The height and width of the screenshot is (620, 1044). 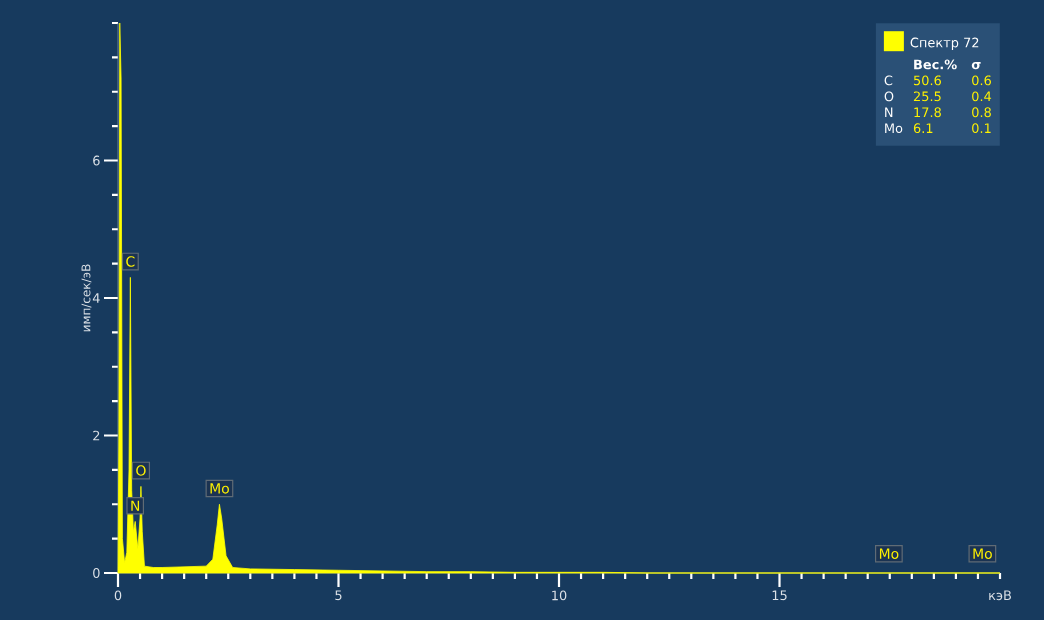 I want to click on y-tick-label: 6, so click(x=96, y=160).